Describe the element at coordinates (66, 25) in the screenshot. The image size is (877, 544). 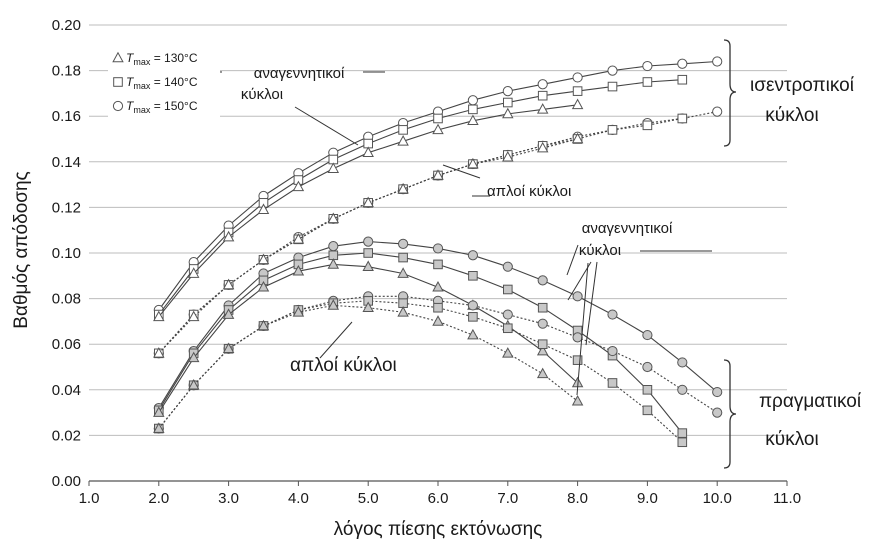
I see `y-tick-label: 0.20` at that location.